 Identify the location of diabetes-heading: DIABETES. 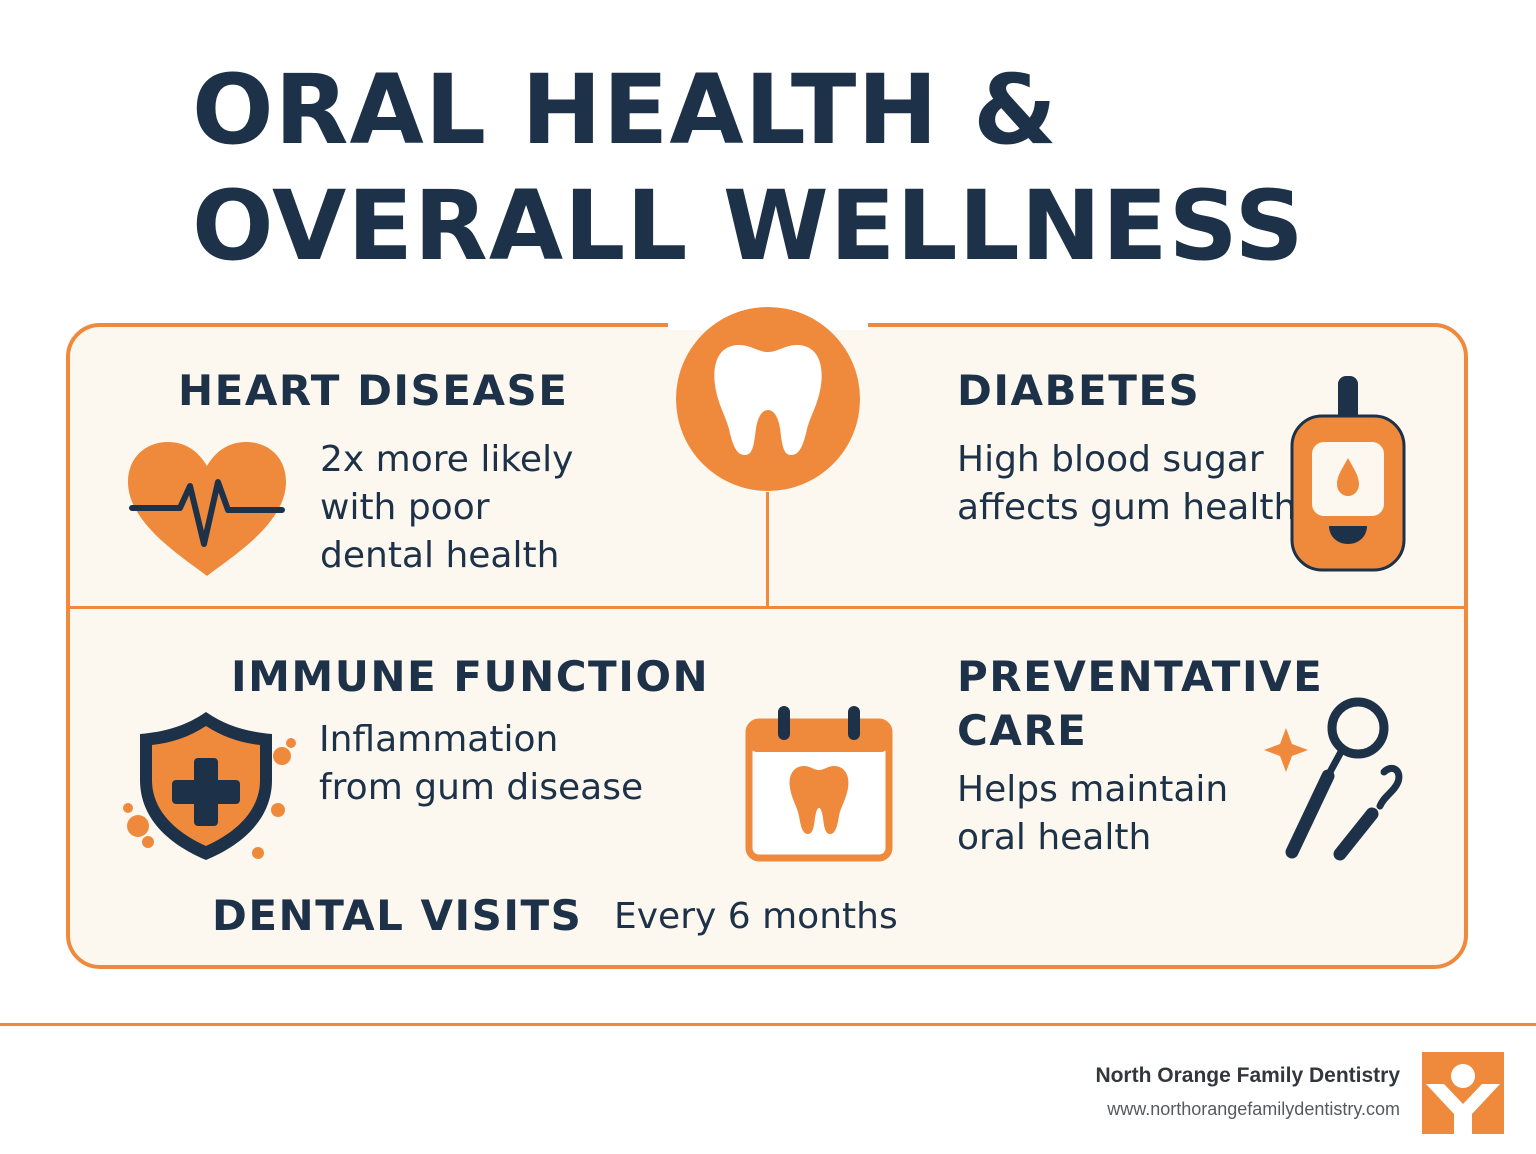
(1079, 390).